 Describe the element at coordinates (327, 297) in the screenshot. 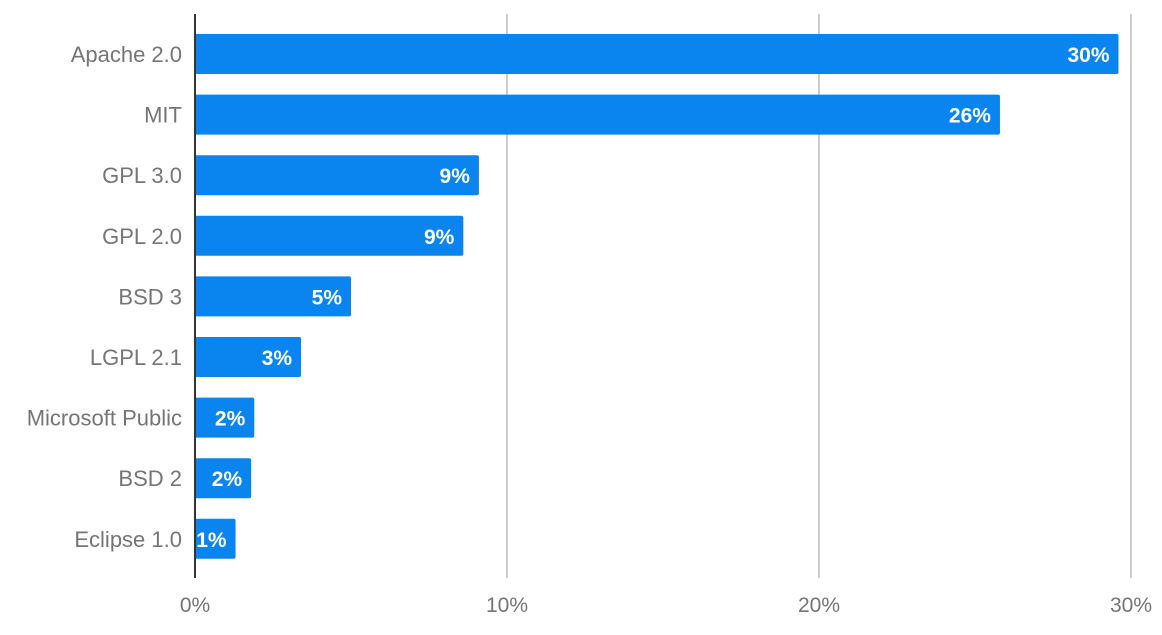

I see `data-label: 5%` at that location.